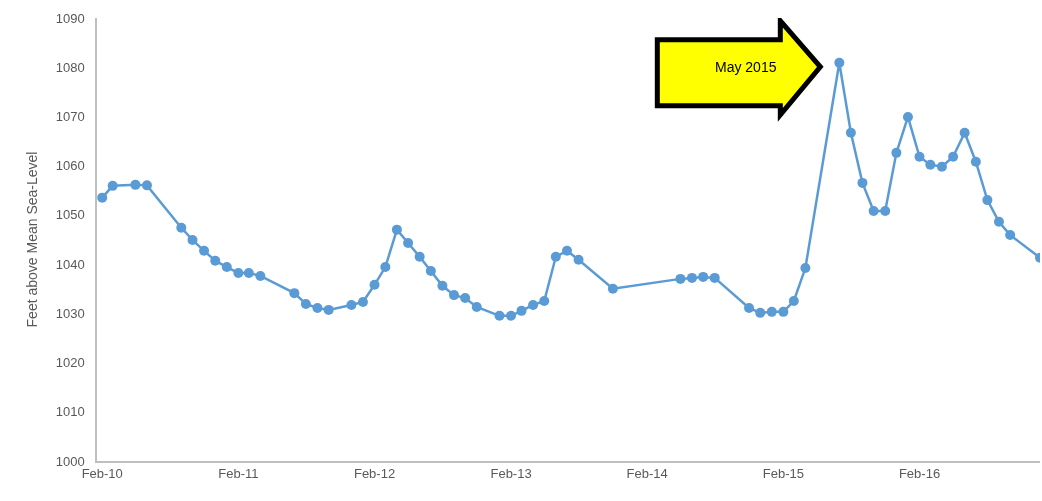 The image size is (1042, 501). Describe the element at coordinates (783, 474) in the screenshot. I see `x-tick-label: Feb-15` at that location.